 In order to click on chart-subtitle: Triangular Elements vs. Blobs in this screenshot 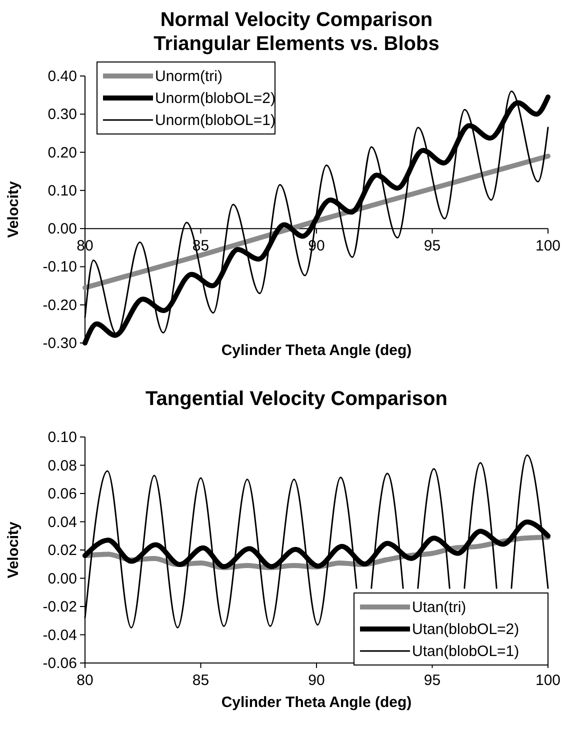, I will do `click(297, 44)`.